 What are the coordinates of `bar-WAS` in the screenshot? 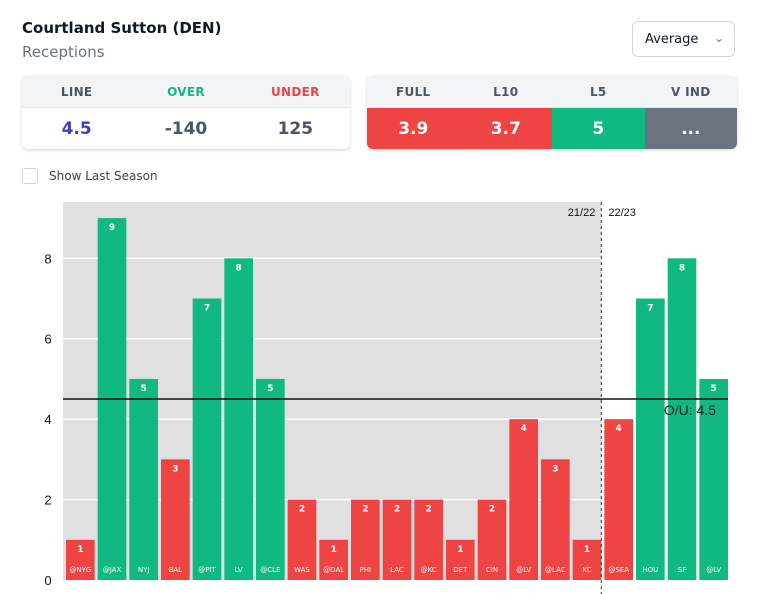 It's located at (302, 539).